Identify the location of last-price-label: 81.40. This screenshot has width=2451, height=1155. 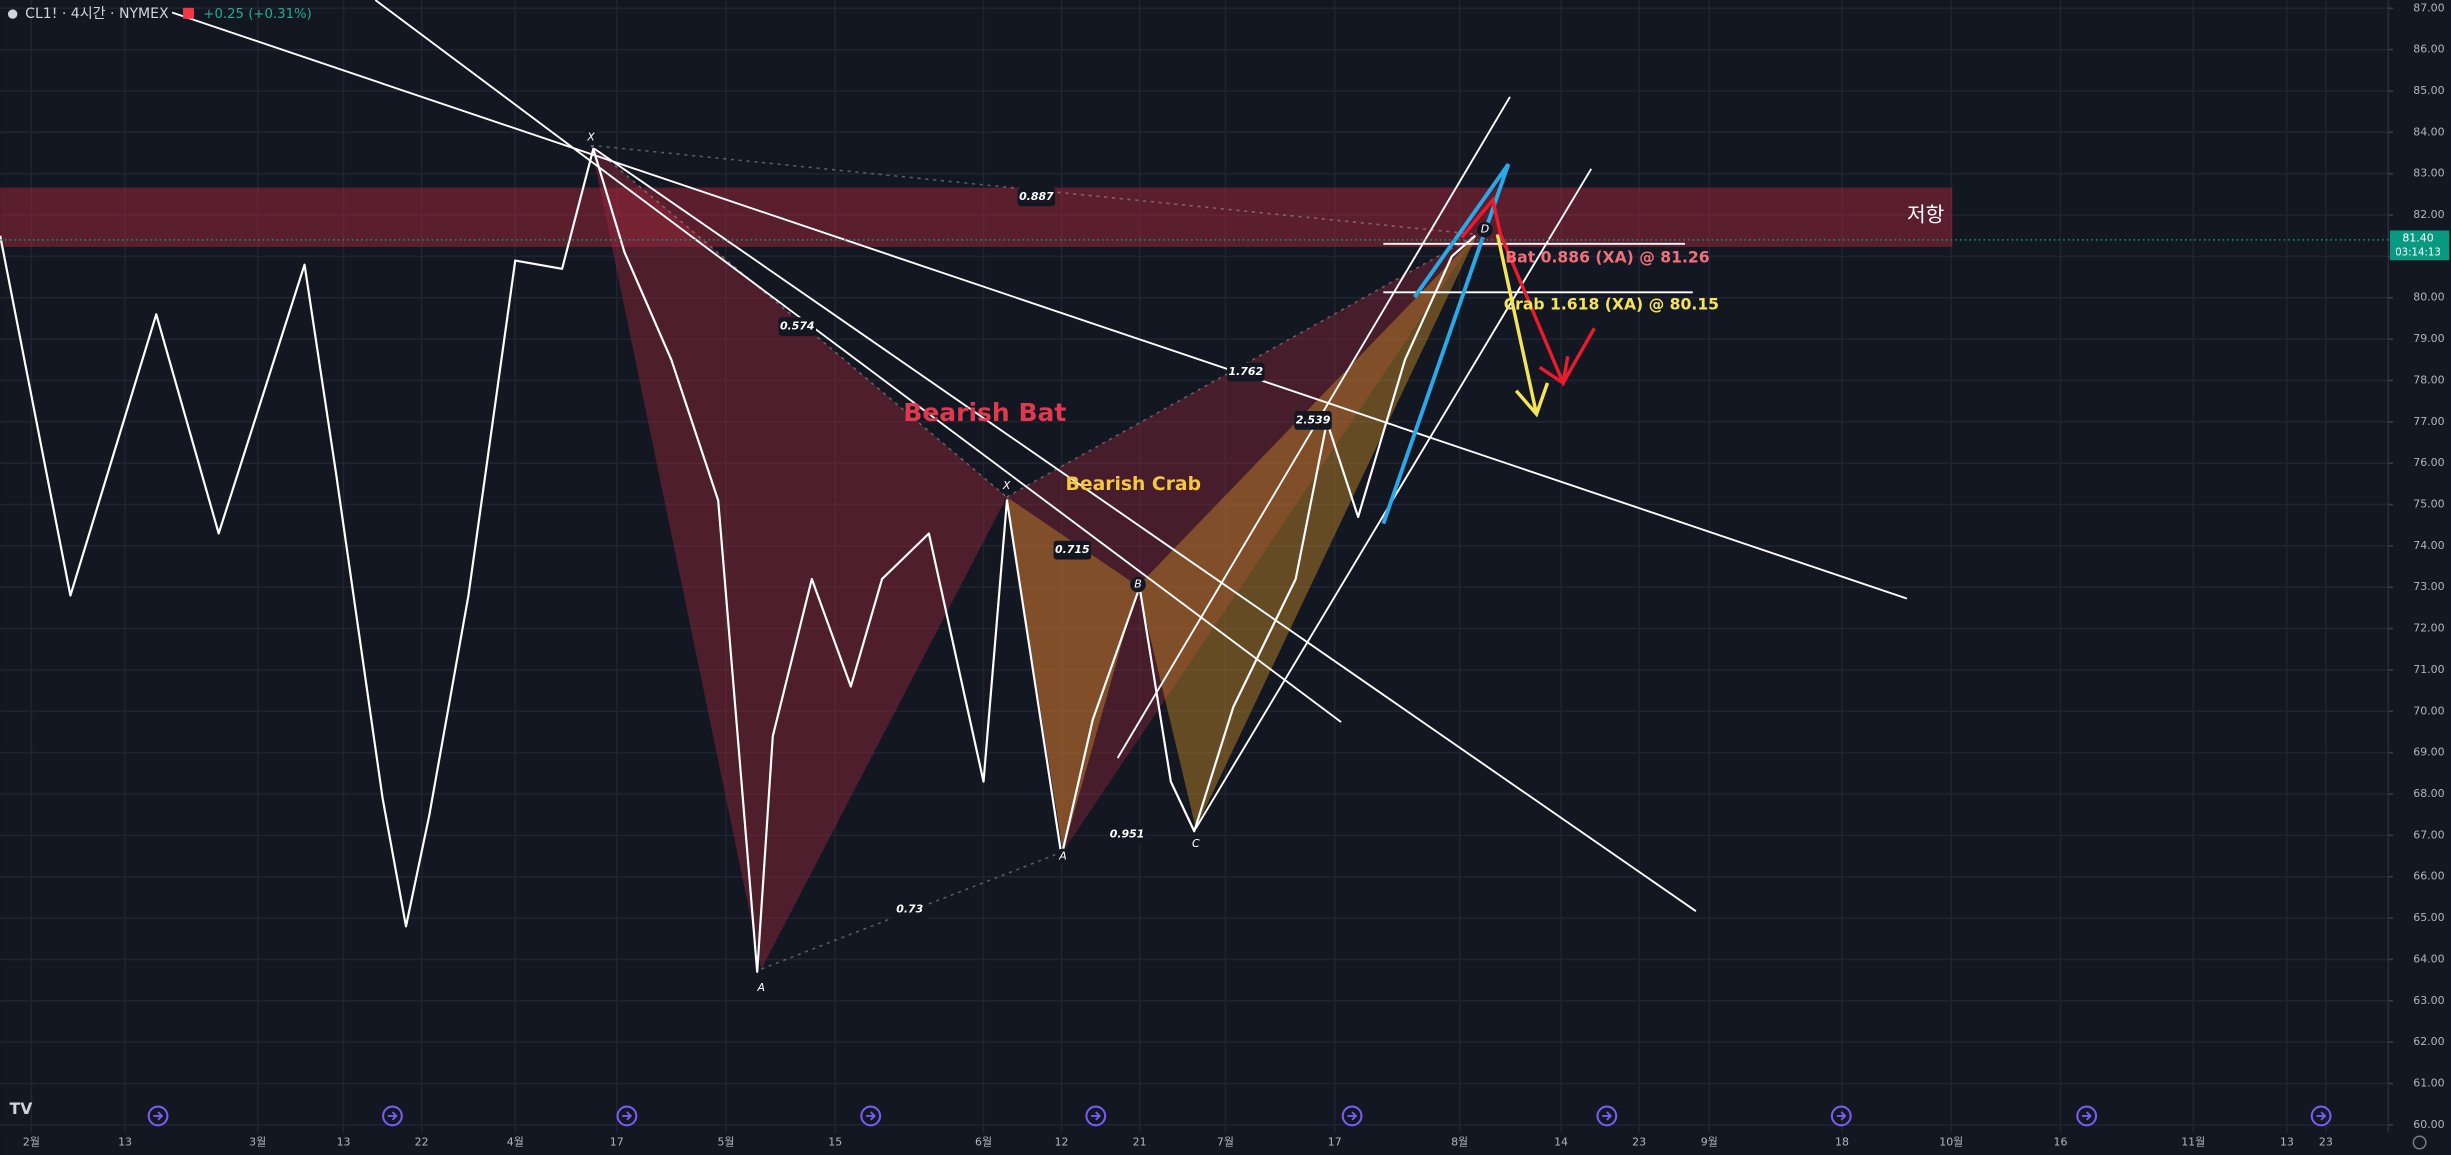
(2417, 237).